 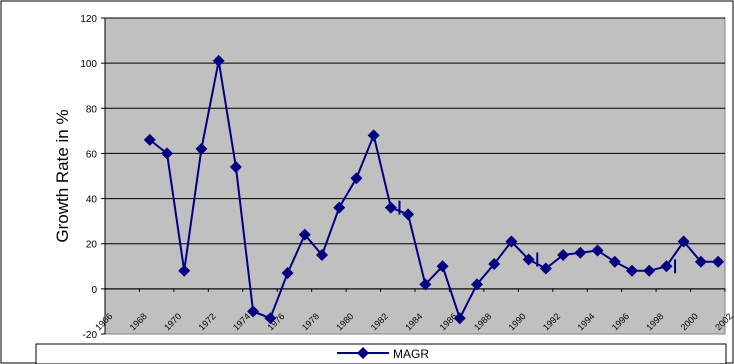 What do you see at coordinates (92, 200) in the screenshot?
I see `y-tick-label-40: 40` at bounding box center [92, 200].